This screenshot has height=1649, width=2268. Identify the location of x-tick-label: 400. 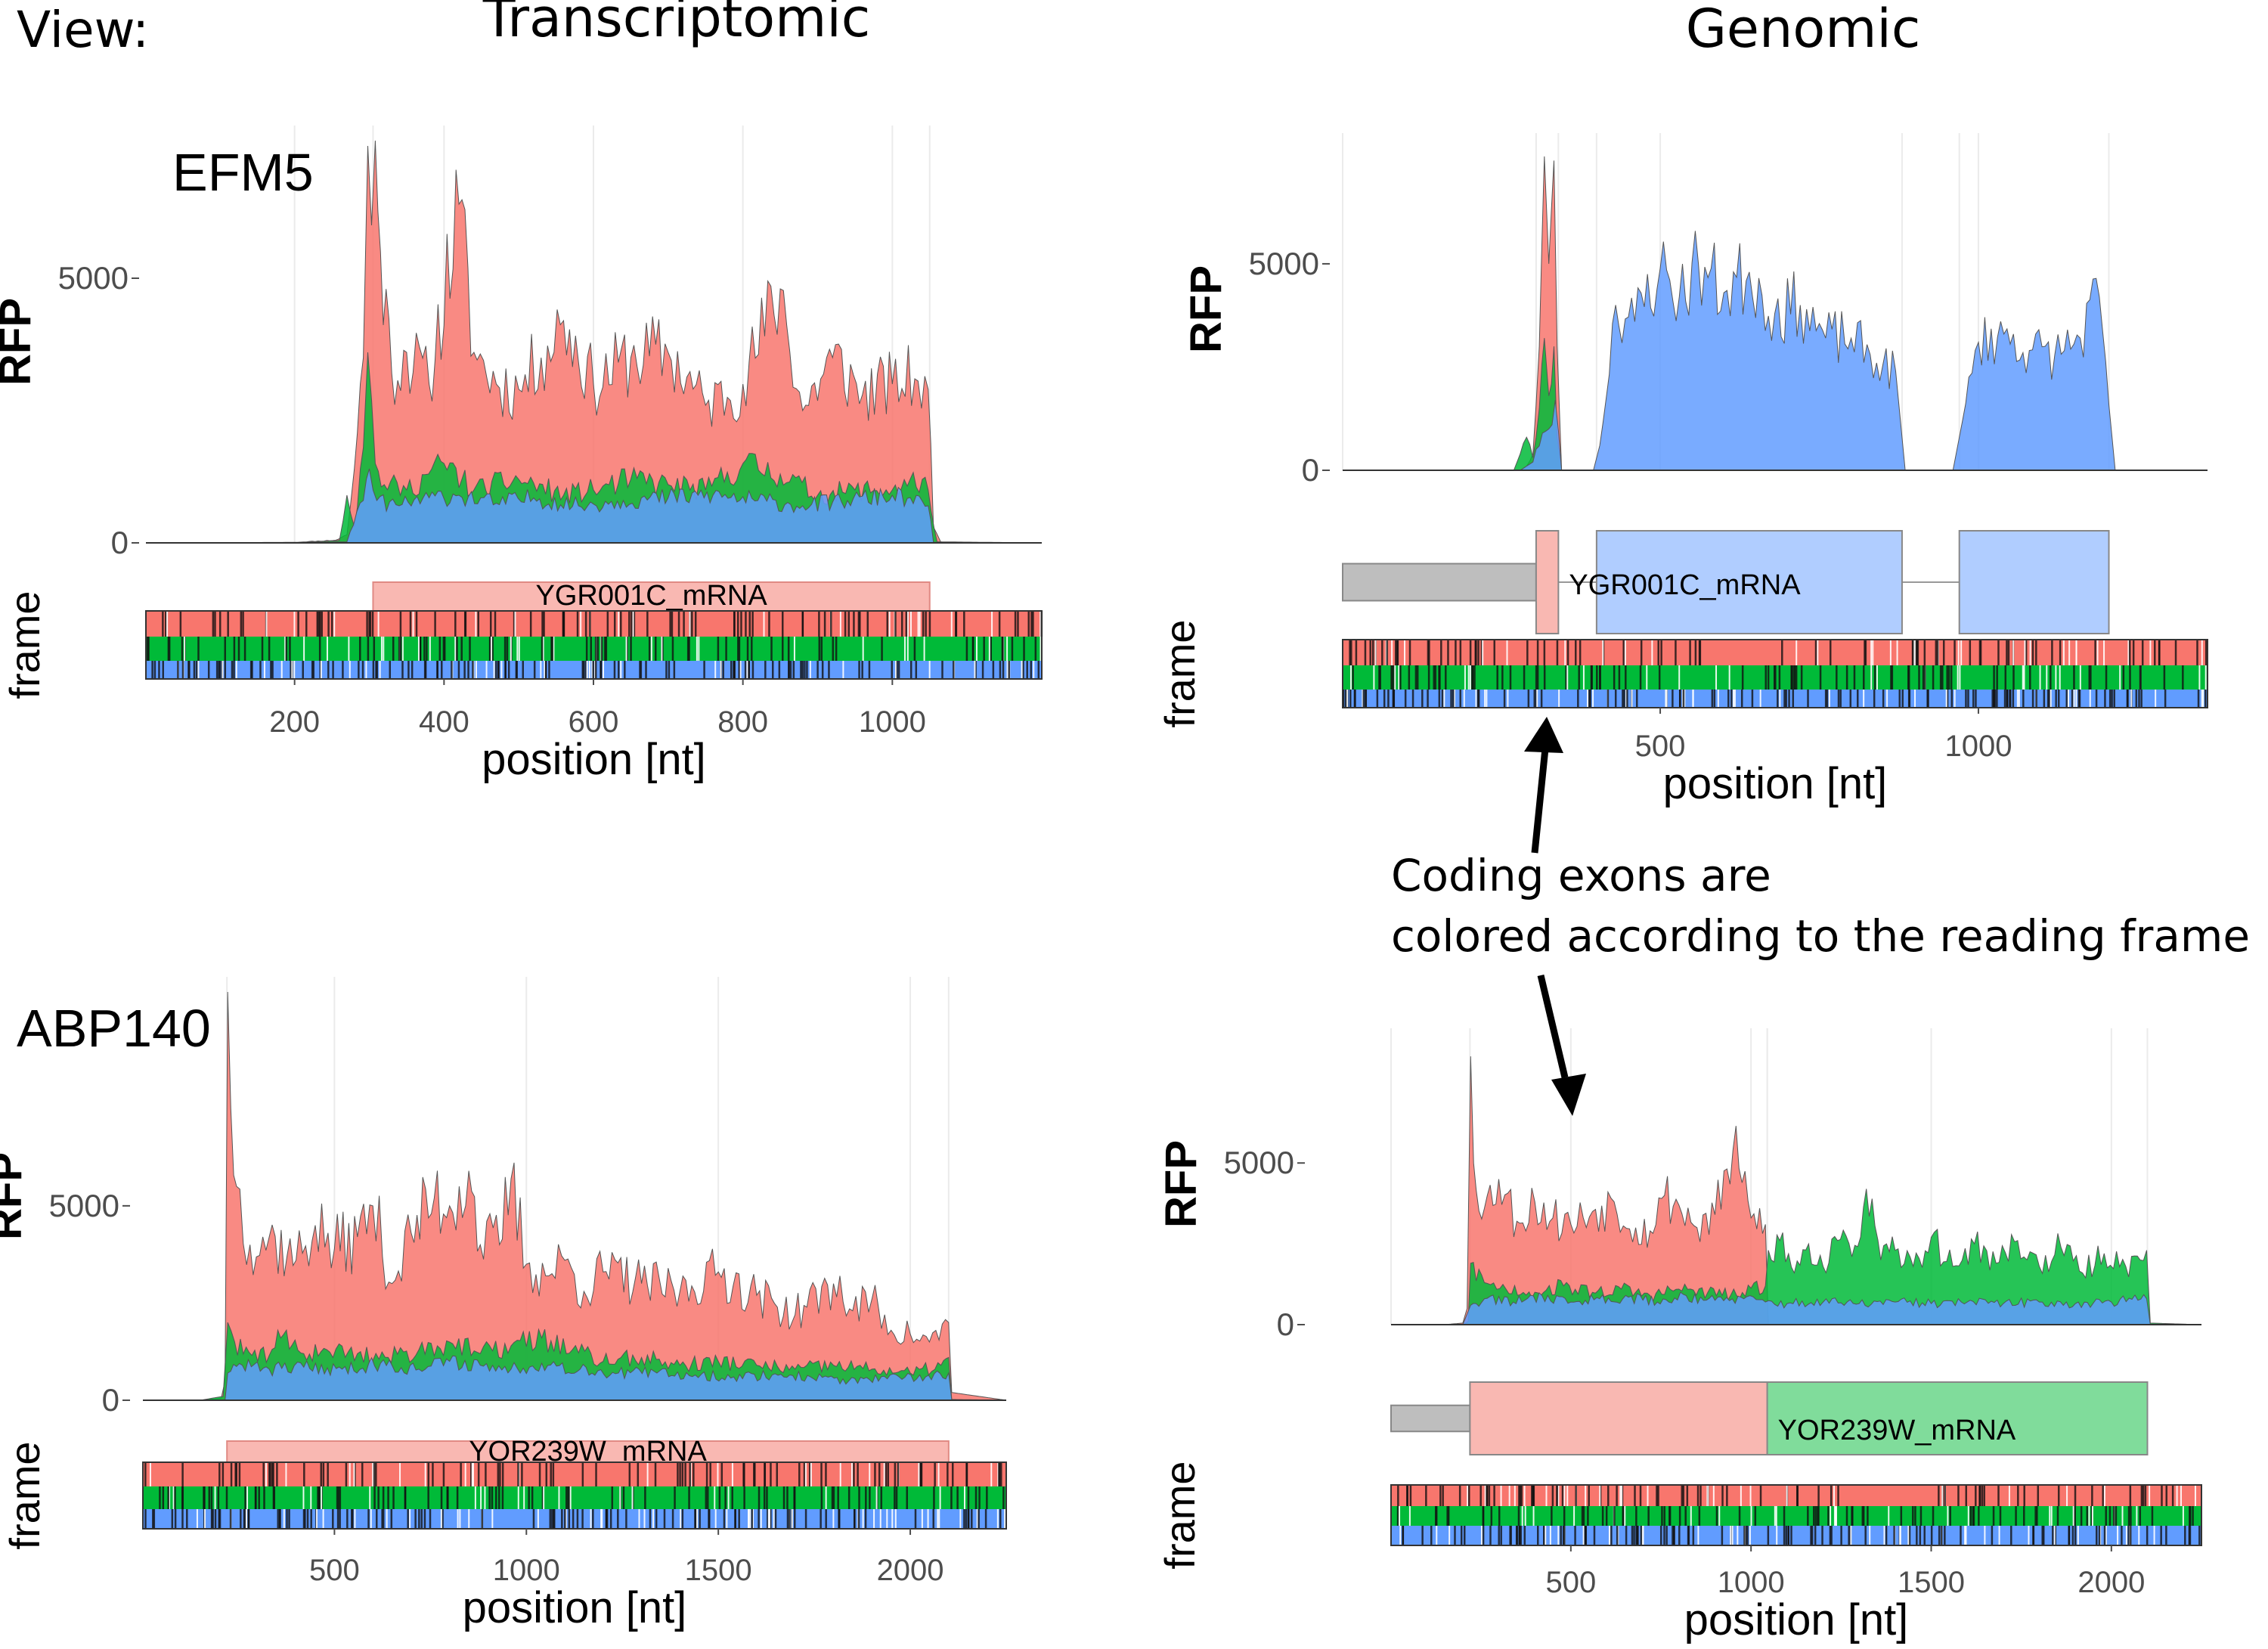
(444, 722).